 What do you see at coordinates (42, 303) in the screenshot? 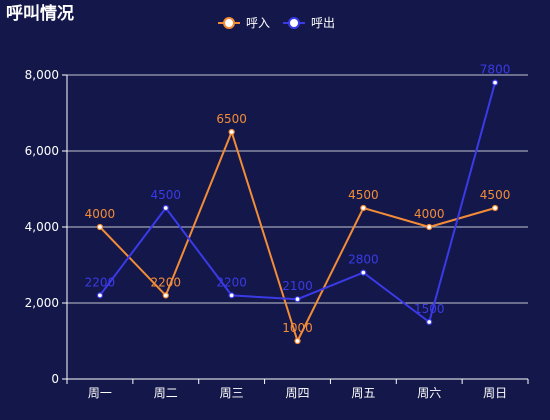
I see `y-tick-label: 2,000` at bounding box center [42, 303].